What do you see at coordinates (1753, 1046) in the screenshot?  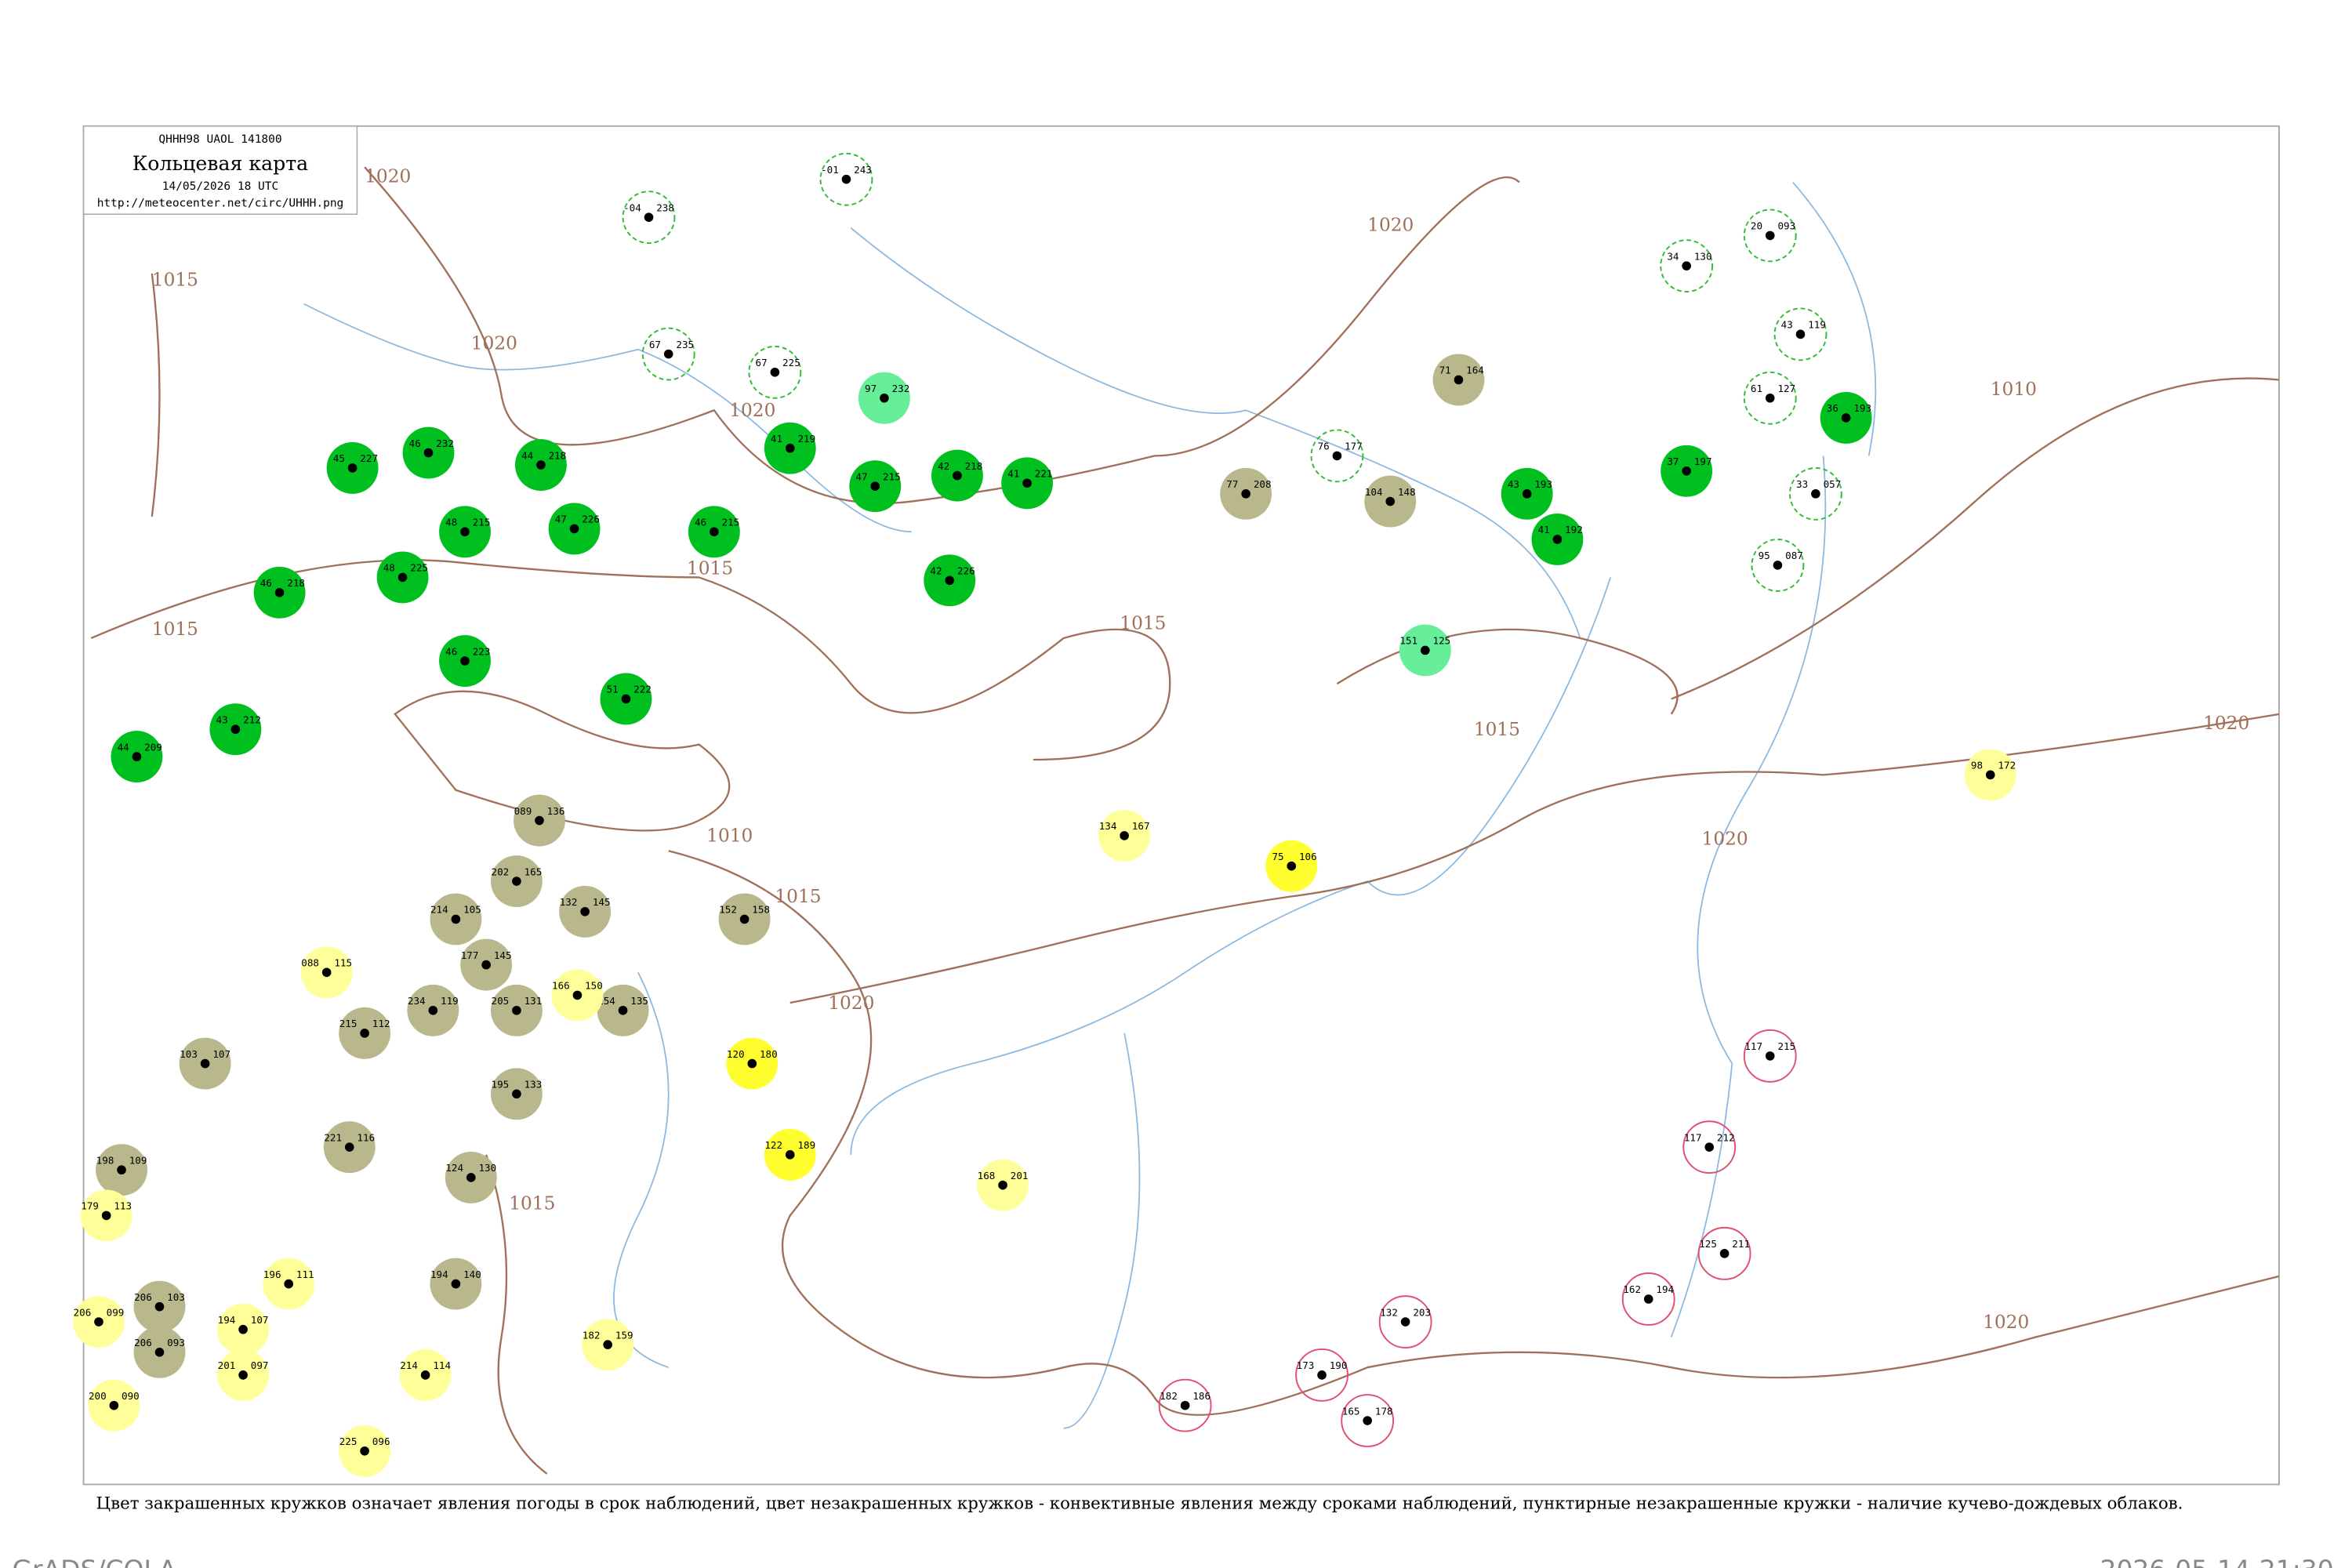 I see `station-temp: 117` at bounding box center [1753, 1046].